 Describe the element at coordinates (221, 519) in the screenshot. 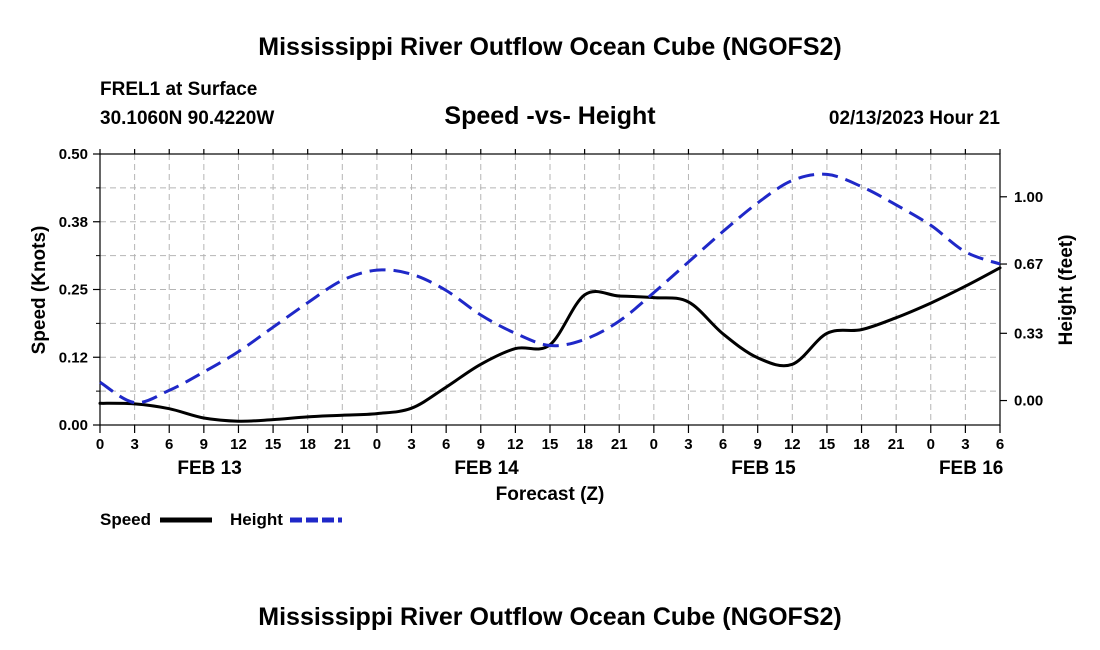

I see `legend: Speed Height` at that location.